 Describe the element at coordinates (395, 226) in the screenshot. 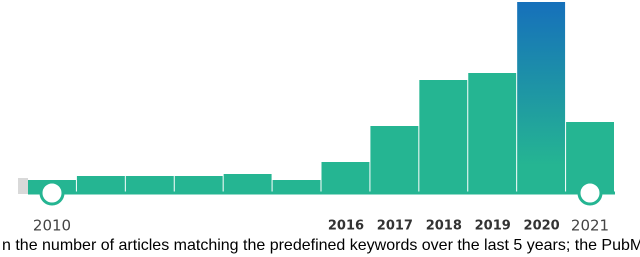

I see `x-tick-label: 2017` at that location.